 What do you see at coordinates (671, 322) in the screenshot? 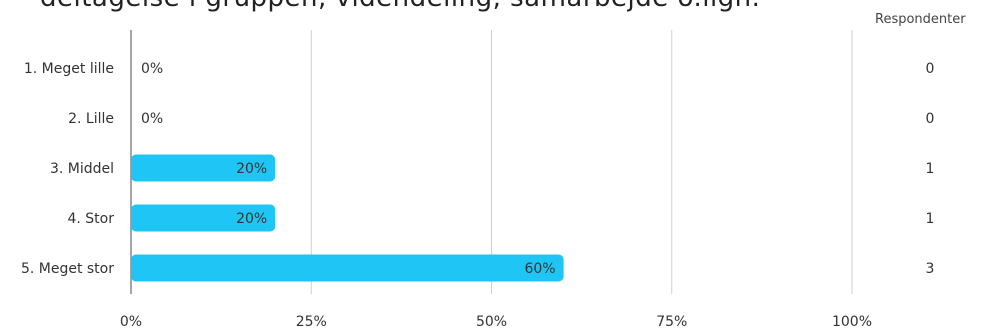
I see `x-tick-label: 75%` at bounding box center [671, 322].